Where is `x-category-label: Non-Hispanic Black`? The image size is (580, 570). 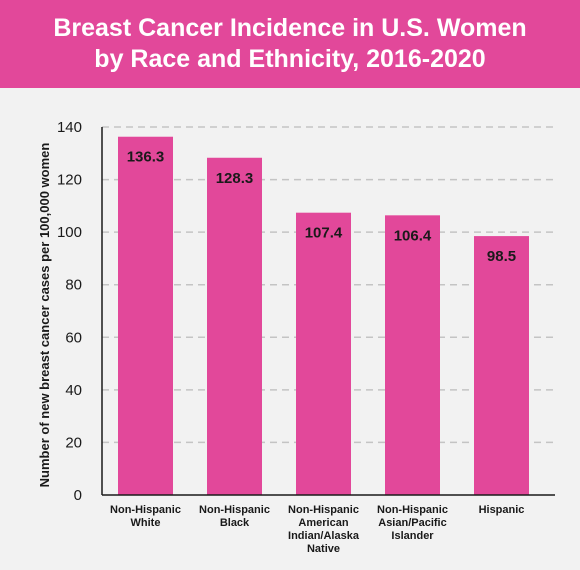
x-category-label: Non-Hispanic Black is located at coordinates (234, 516).